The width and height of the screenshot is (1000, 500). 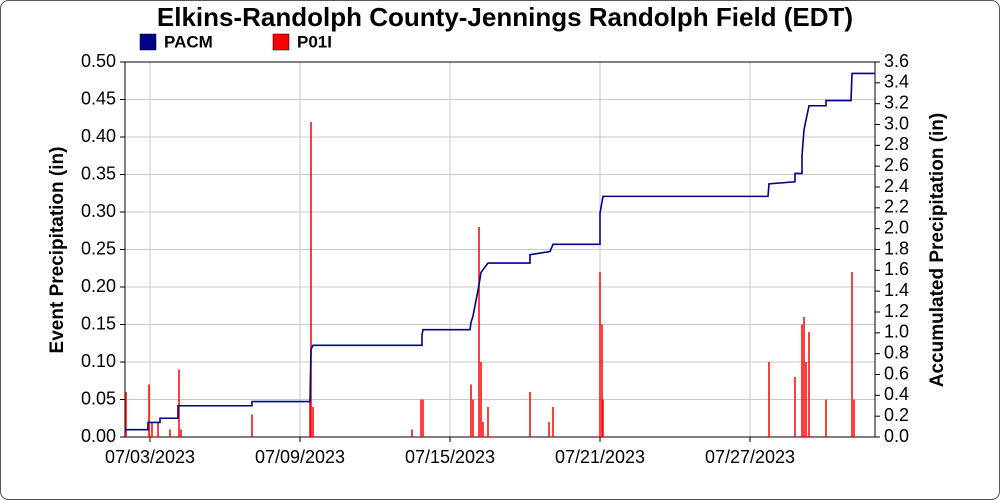 I want to click on y2-tick-label: 0.2, so click(x=896, y=415).